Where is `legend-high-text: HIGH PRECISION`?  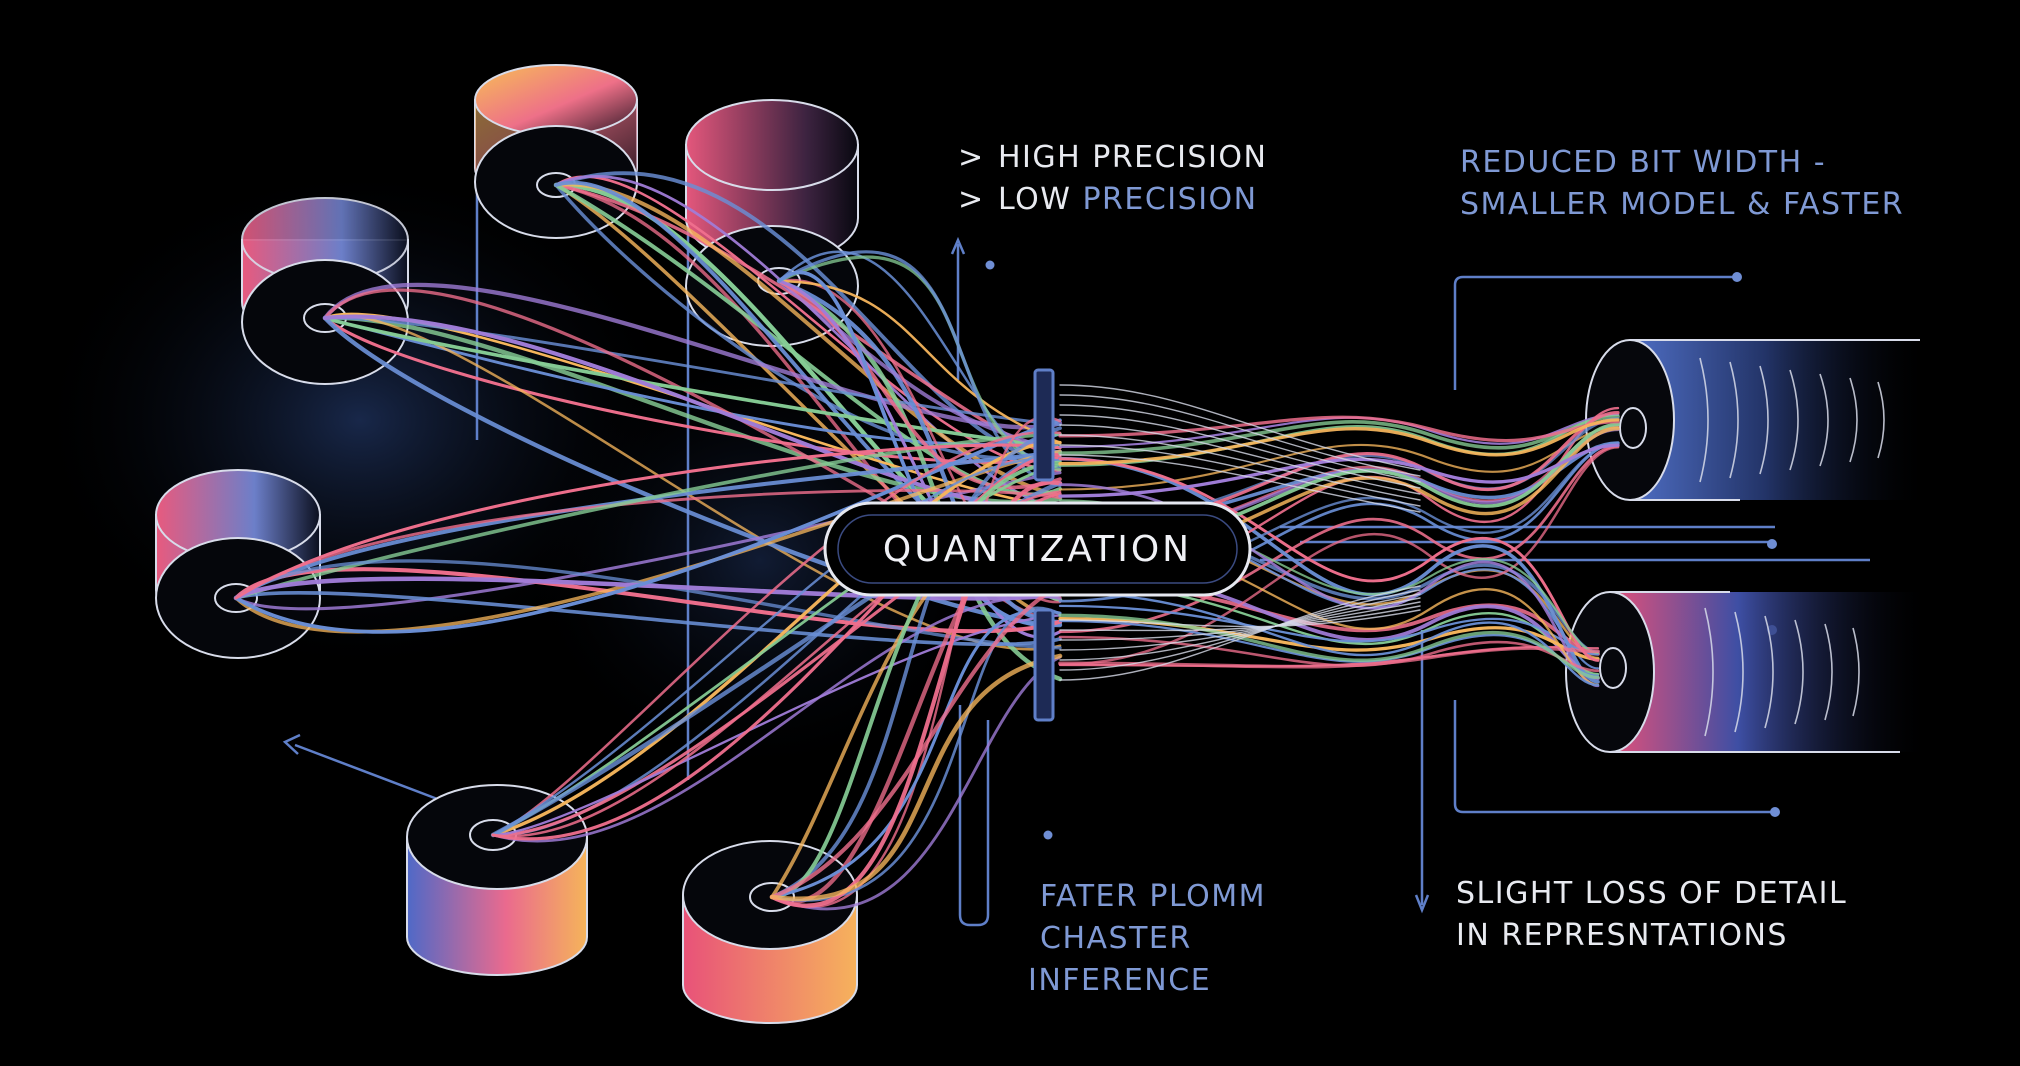
legend-high-text: HIGH PRECISION is located at coordinates (1133, 157).